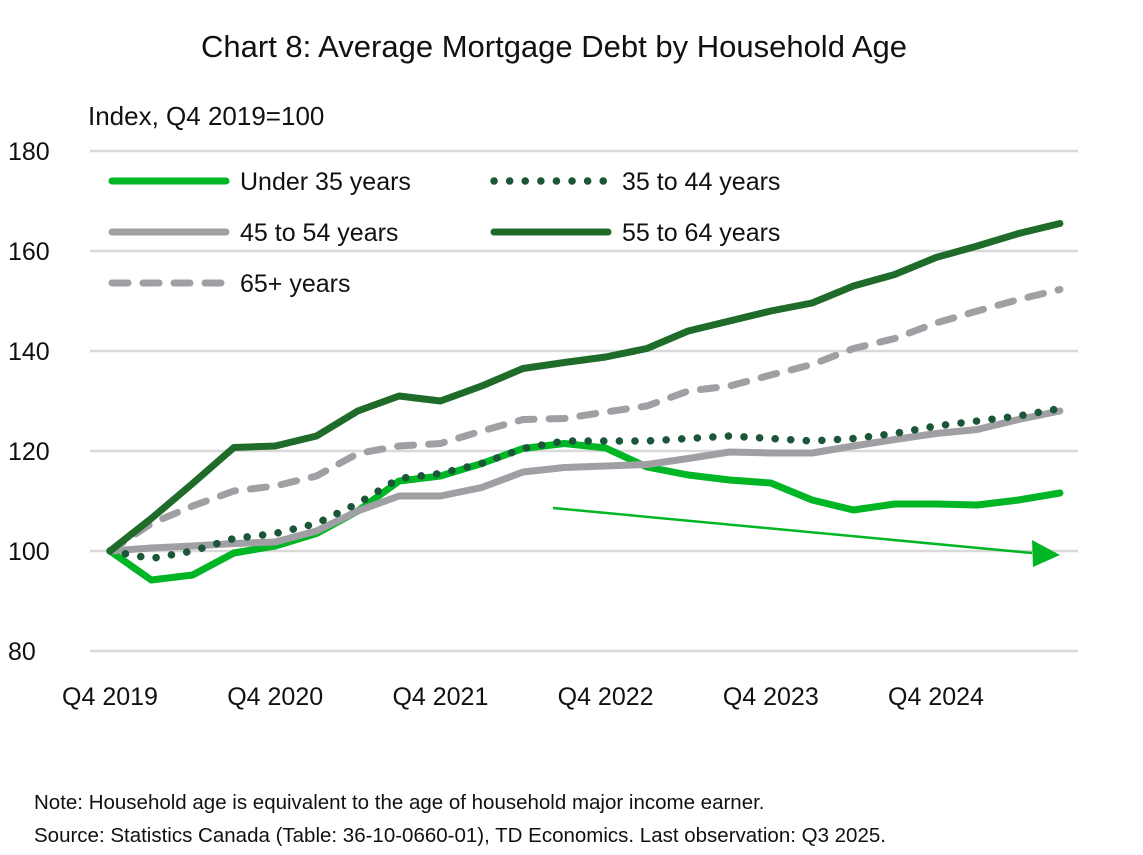 This screenshot has height=855, width=1143. Describe the element at coordinates (29, 402) in the screenshot. I see `y-axis-ticks: 80 100 120 140 160 180` at that location.